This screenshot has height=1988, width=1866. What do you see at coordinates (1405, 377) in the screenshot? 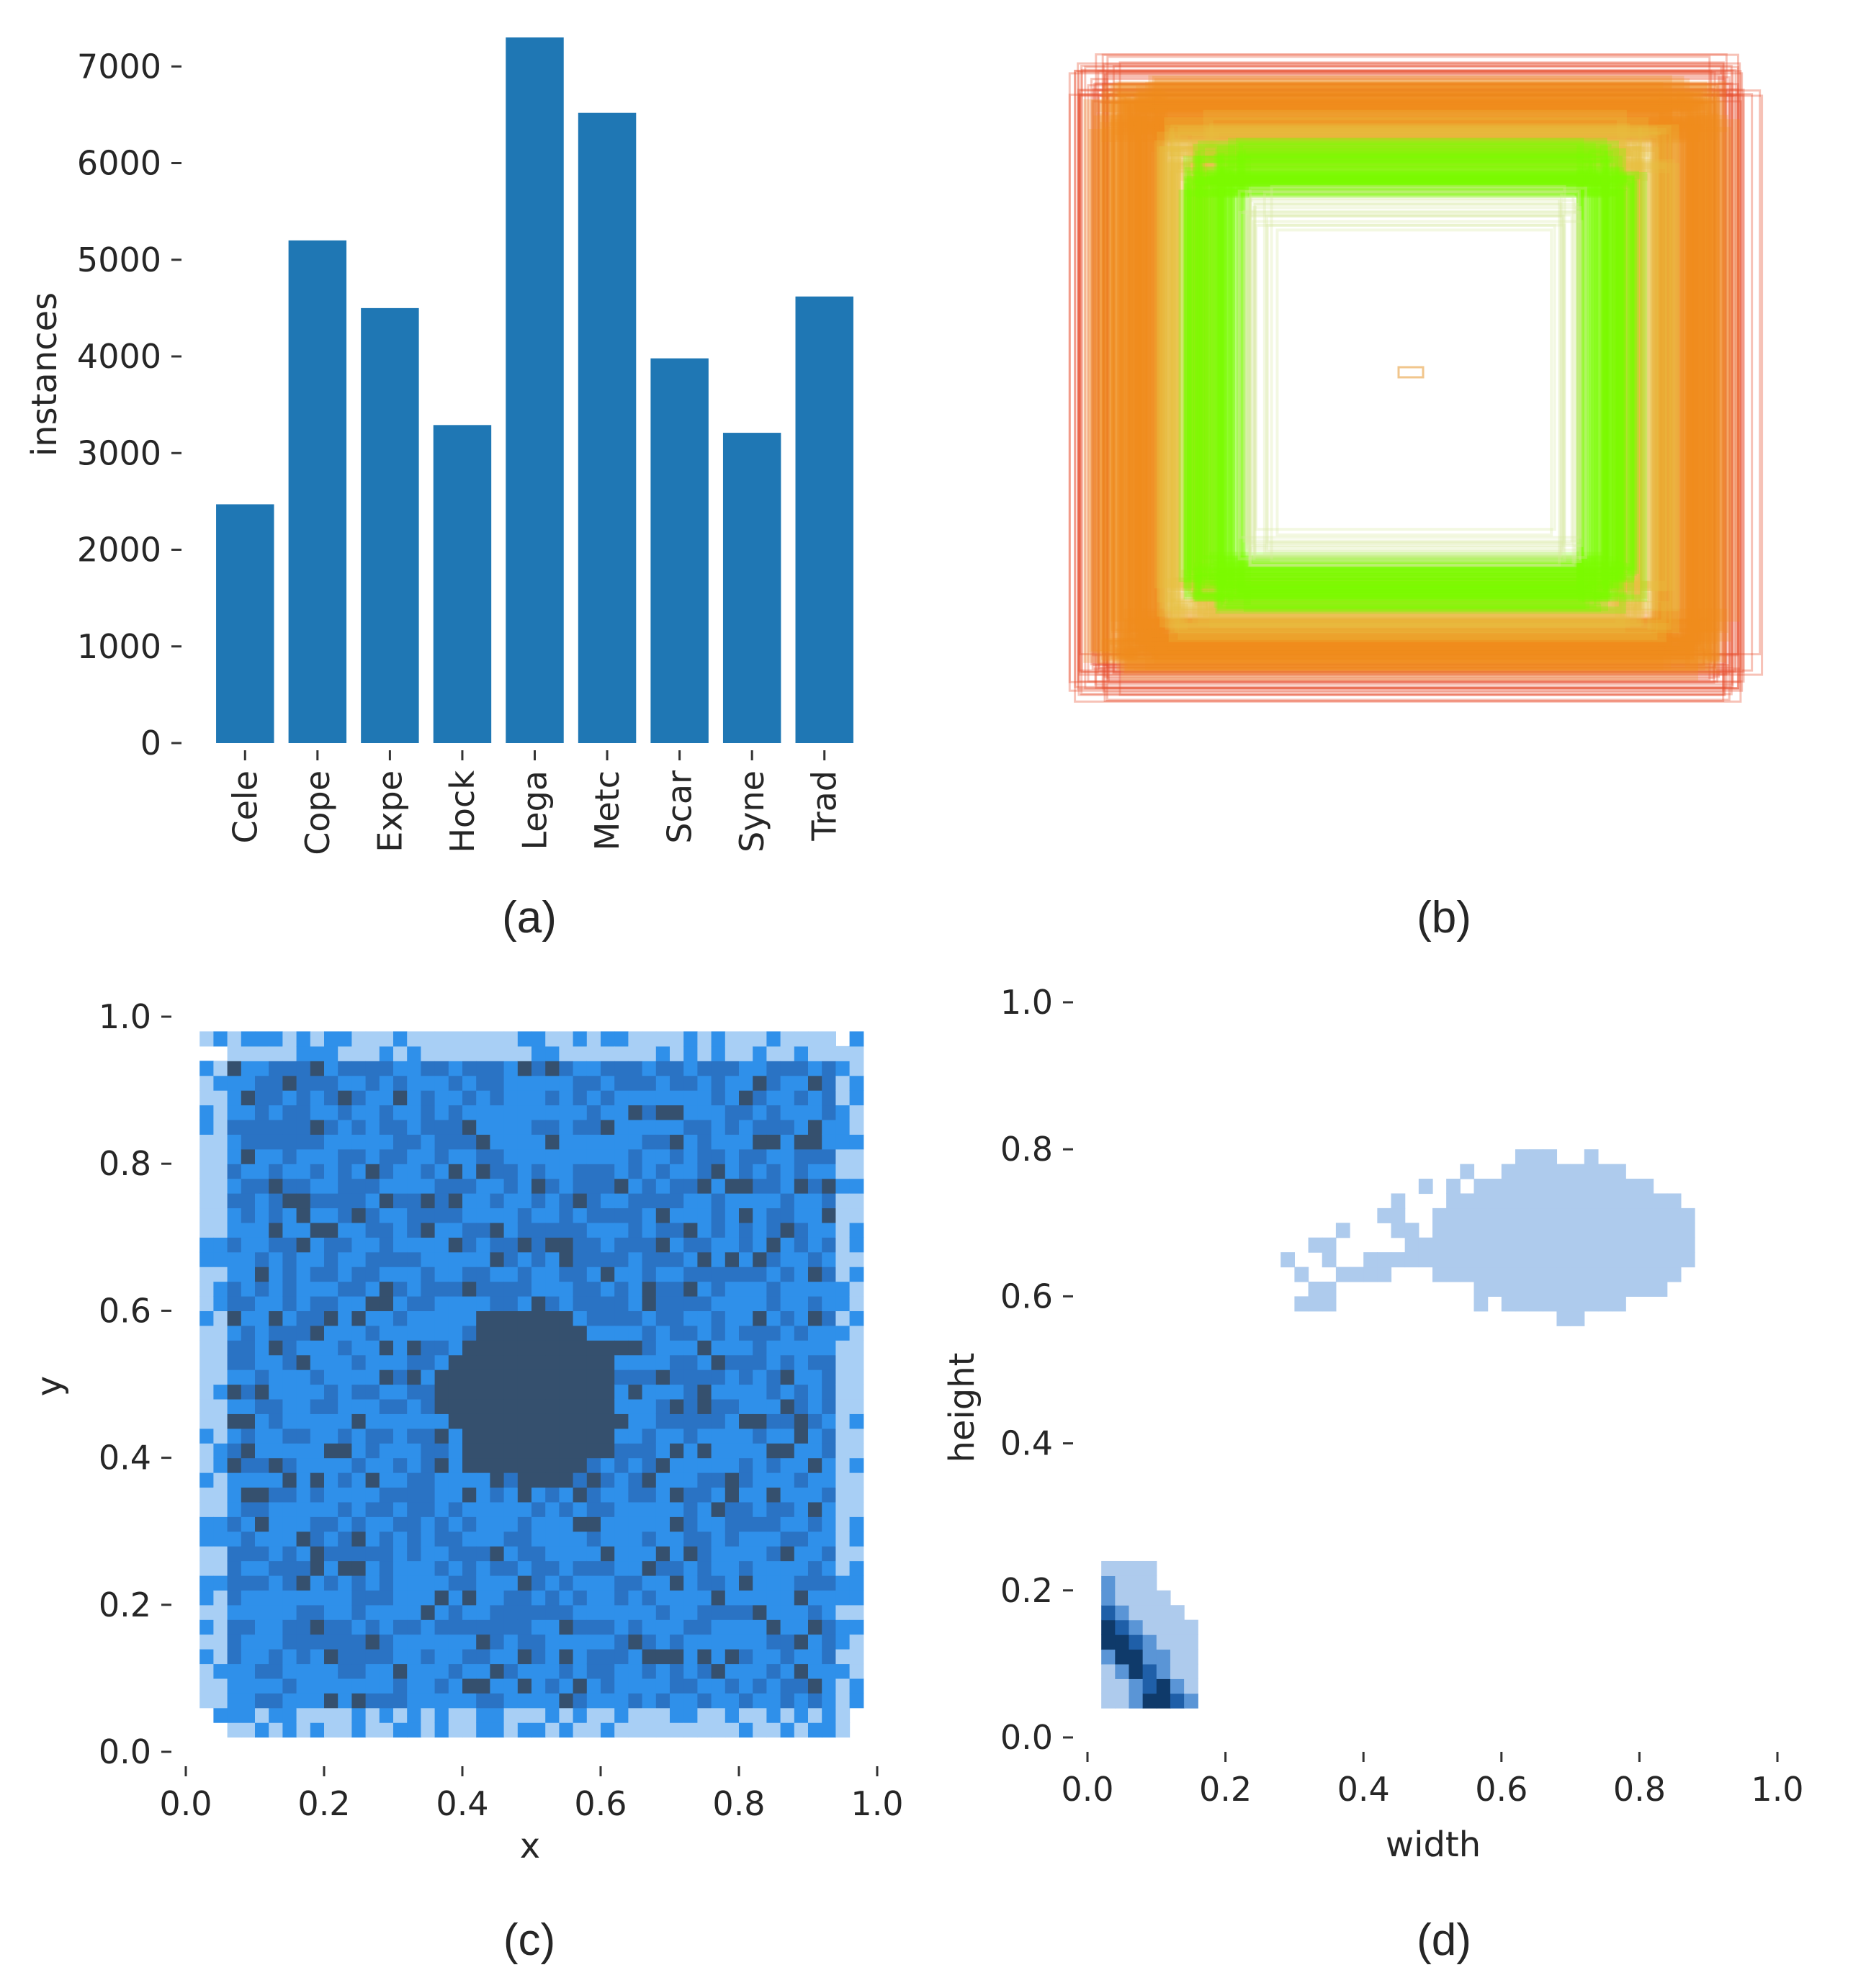
I see `bbox-inner` at bounding box center [1405, 377].